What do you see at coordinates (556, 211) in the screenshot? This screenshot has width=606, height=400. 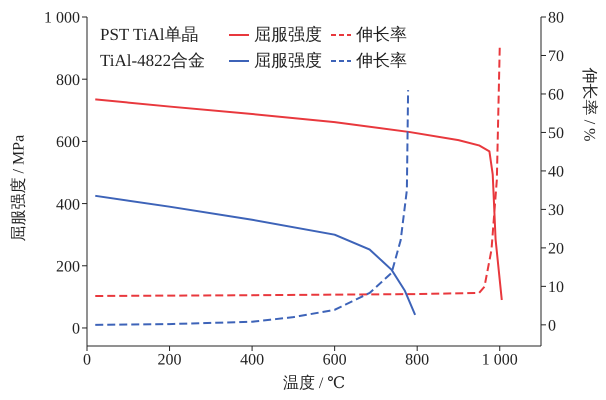 I see `y2-tick-label: 30` at bounding box center [556, 211].